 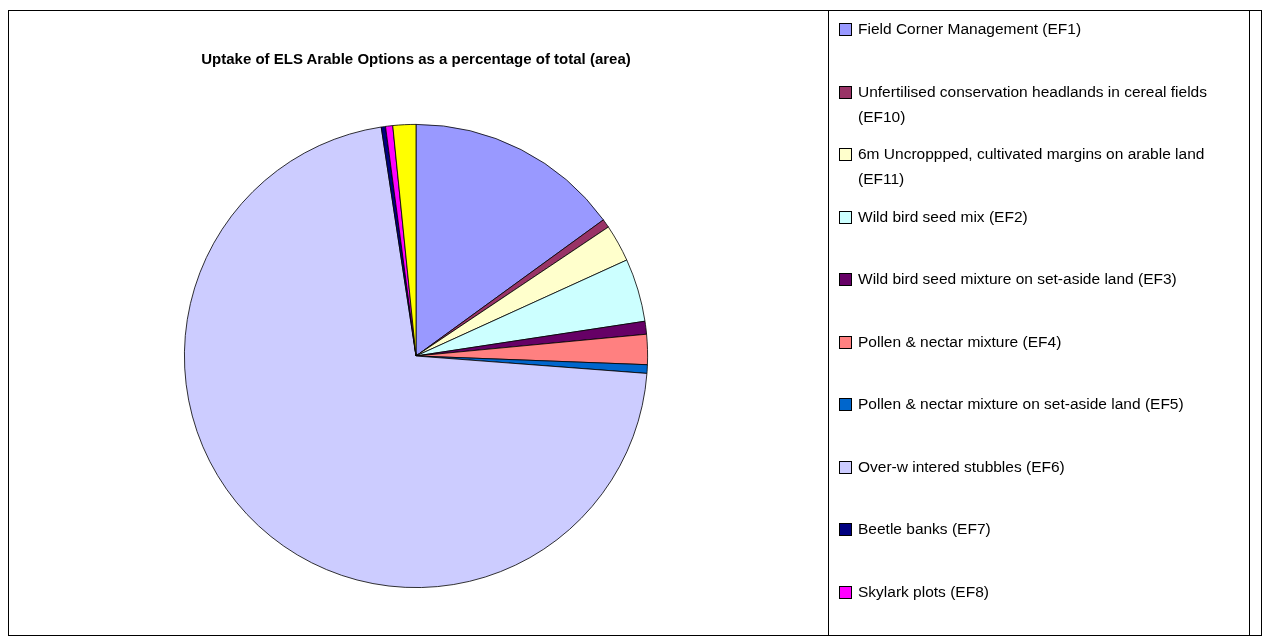 What do you see at coordinates (943, 216) in the screenshot?
I see `legend-label: Wild bird seed mix (EF2)` at bounding box center [943, 216].